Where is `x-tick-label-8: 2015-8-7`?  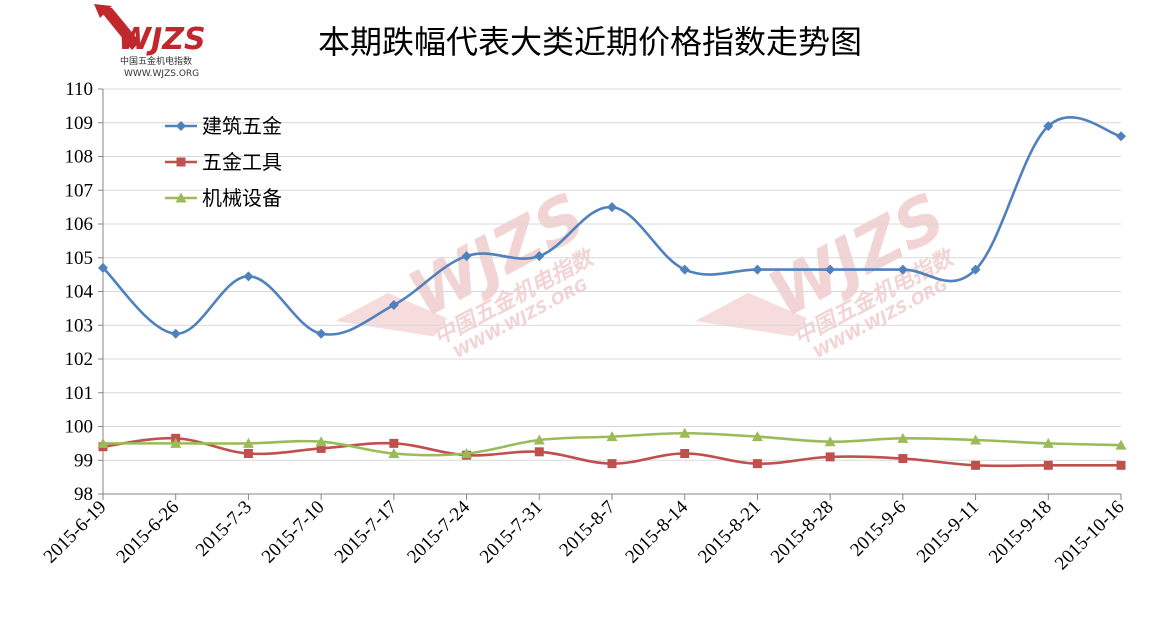 x-tick-label-8: 2015-8-7 is located at coordinates (587, 529).